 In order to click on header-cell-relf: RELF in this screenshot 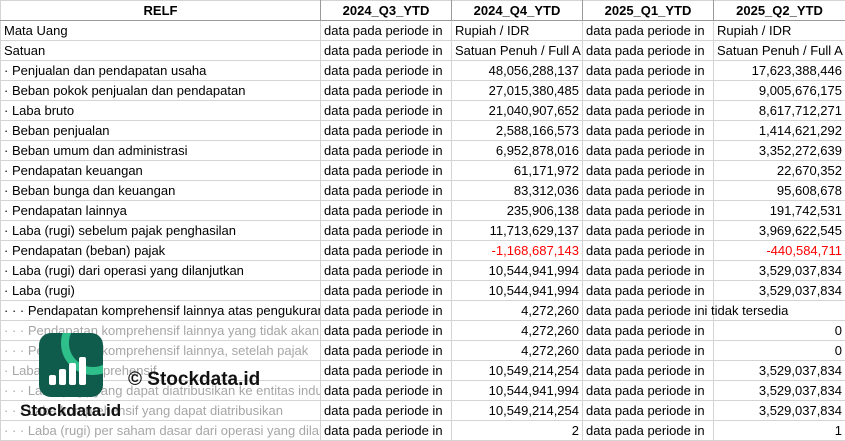, I will do `click(160, 10)`.